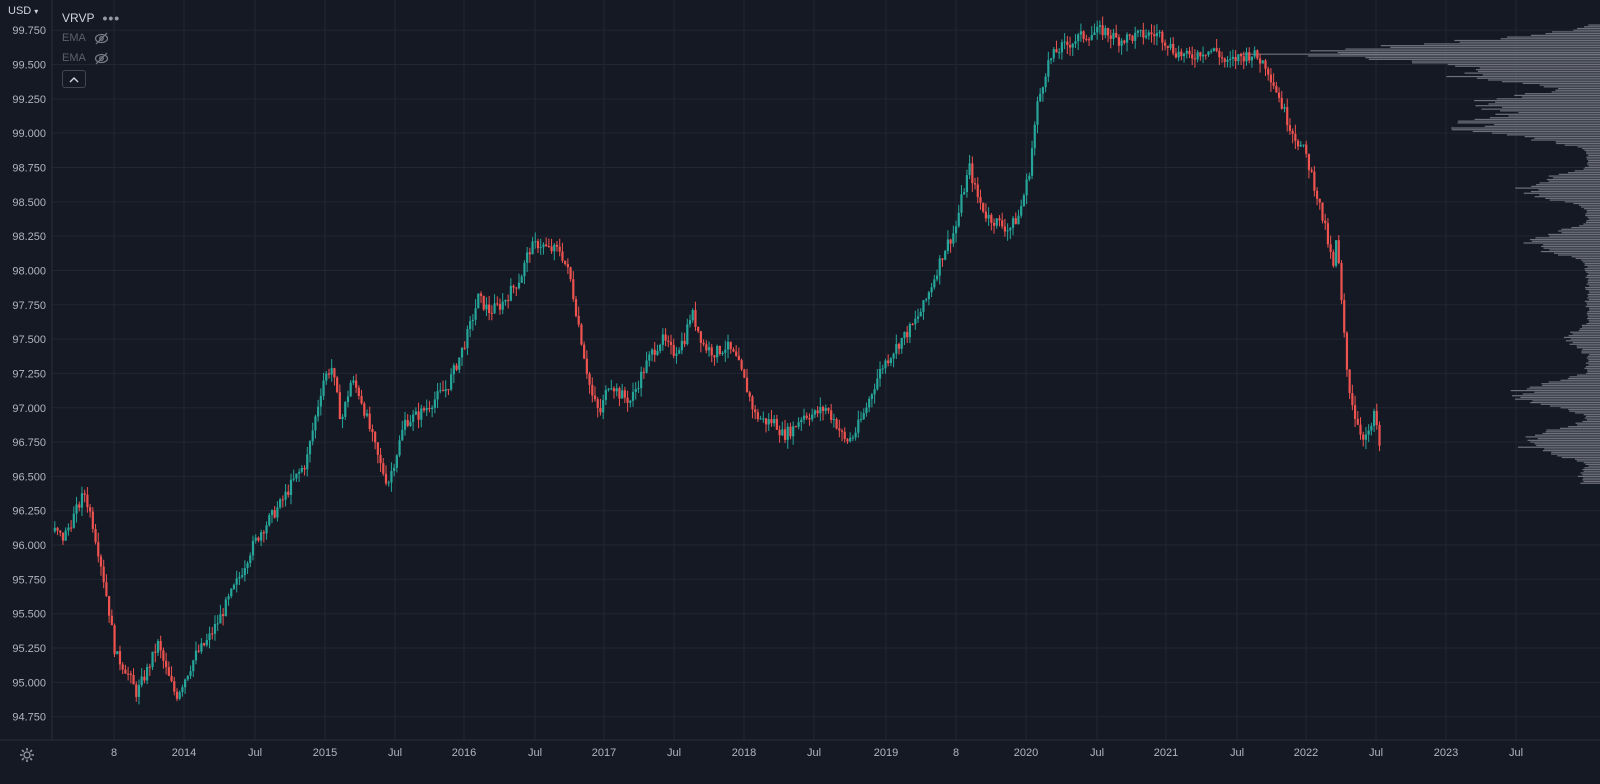 This screenshot has height=784, width=1600. What do you see at coordinates (1446, 753) in the screenshot?
I see `x-tick-label: 2023` at bounding box center [1446, 753].